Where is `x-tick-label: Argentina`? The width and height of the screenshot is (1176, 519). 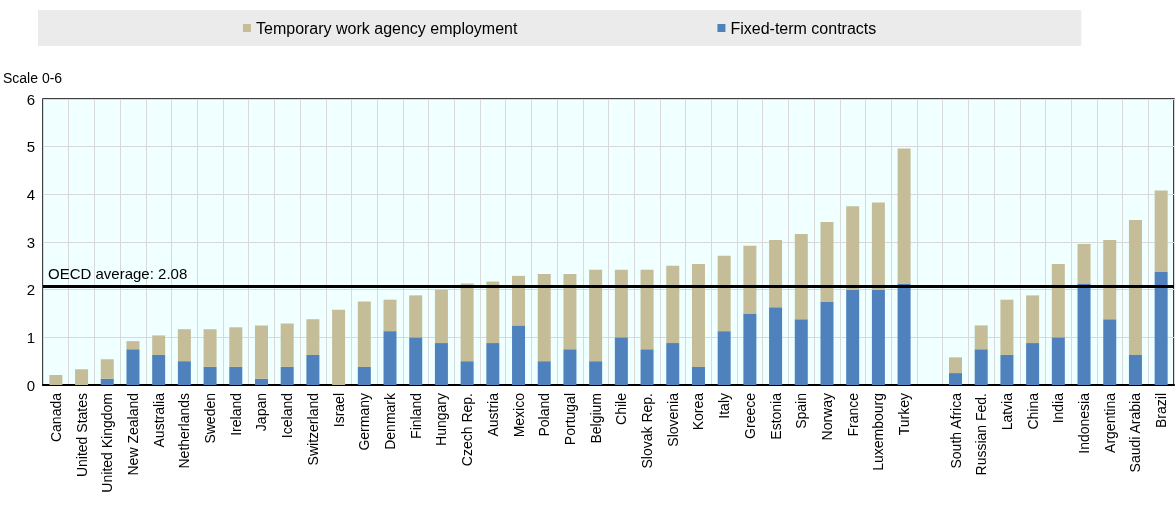
x-tick-label: Argentina is located at coordinates (1109, 422).